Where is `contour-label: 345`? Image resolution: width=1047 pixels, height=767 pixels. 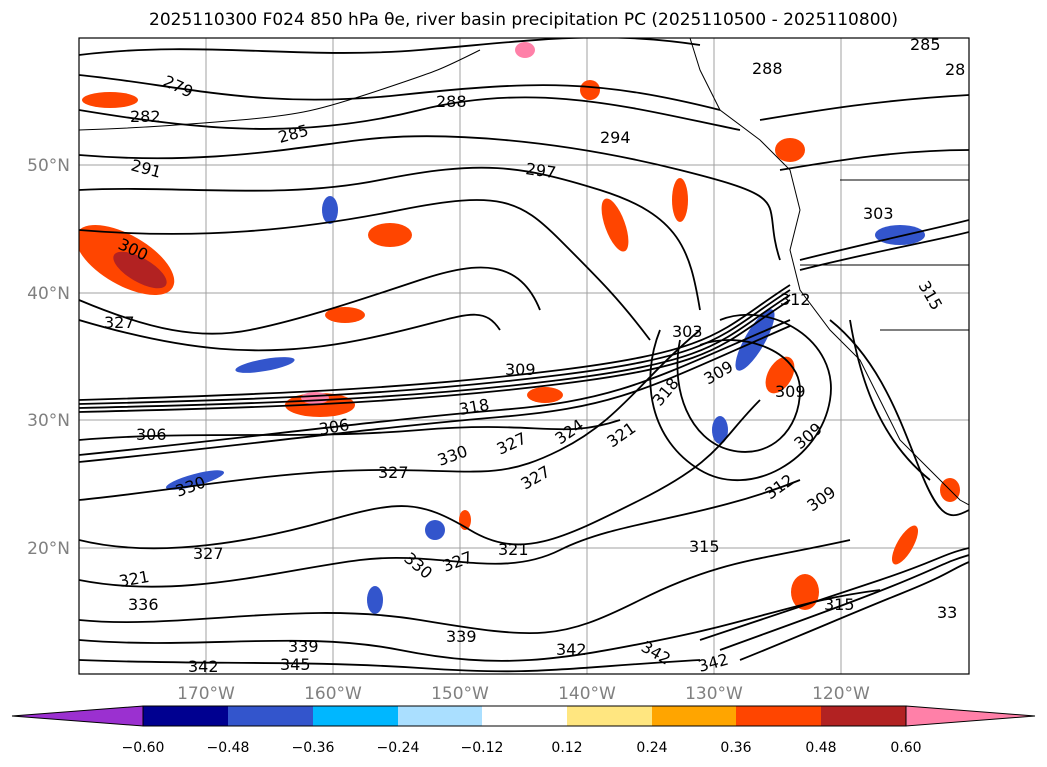 contour-label: 345 is located at coordinates (295, 664).